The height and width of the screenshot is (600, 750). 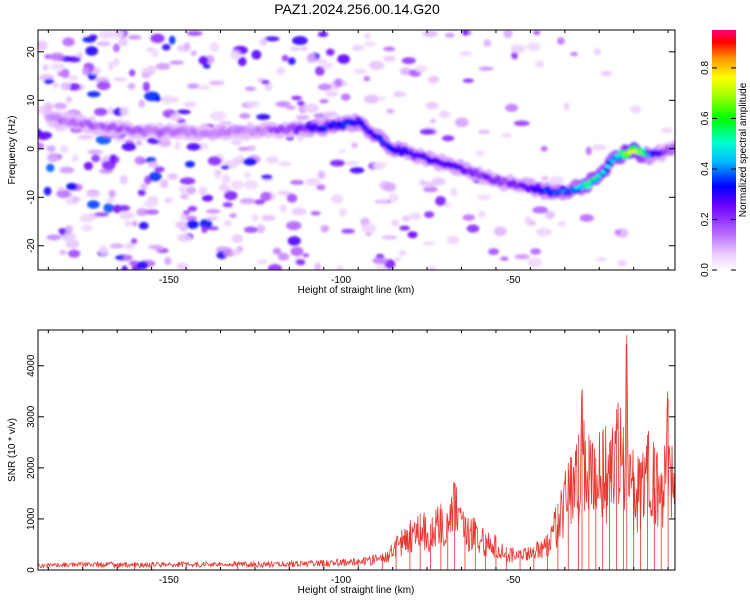 I want to click on colorbar-tick-label: 0.4, so click(x=705, y=169).